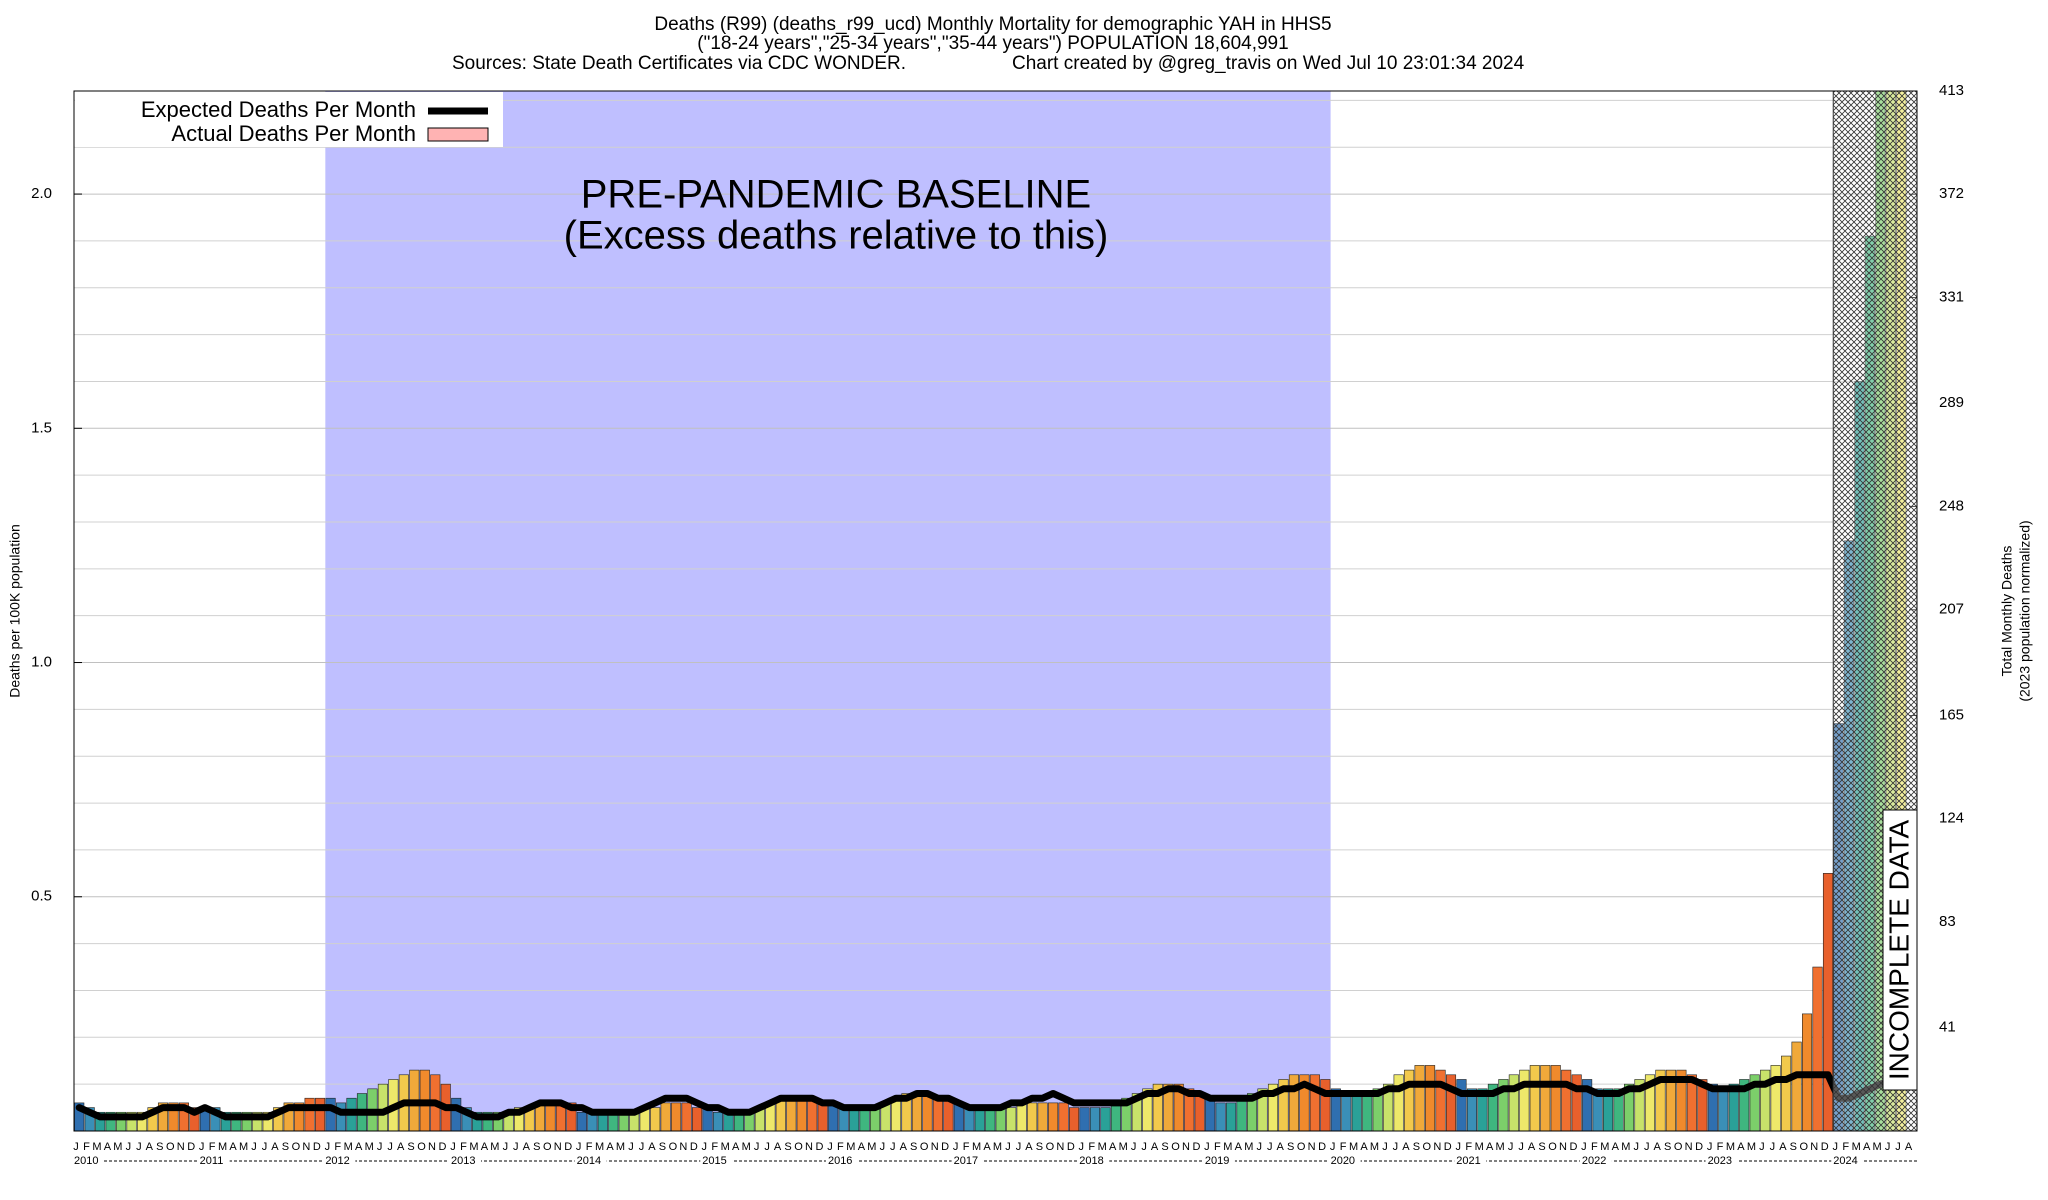 This screenshot has width=2048, height=1200. What do you see at coordinates (458, 134) in the screenshot?
I see `legend-swatch` at bounding box center [458, 134].